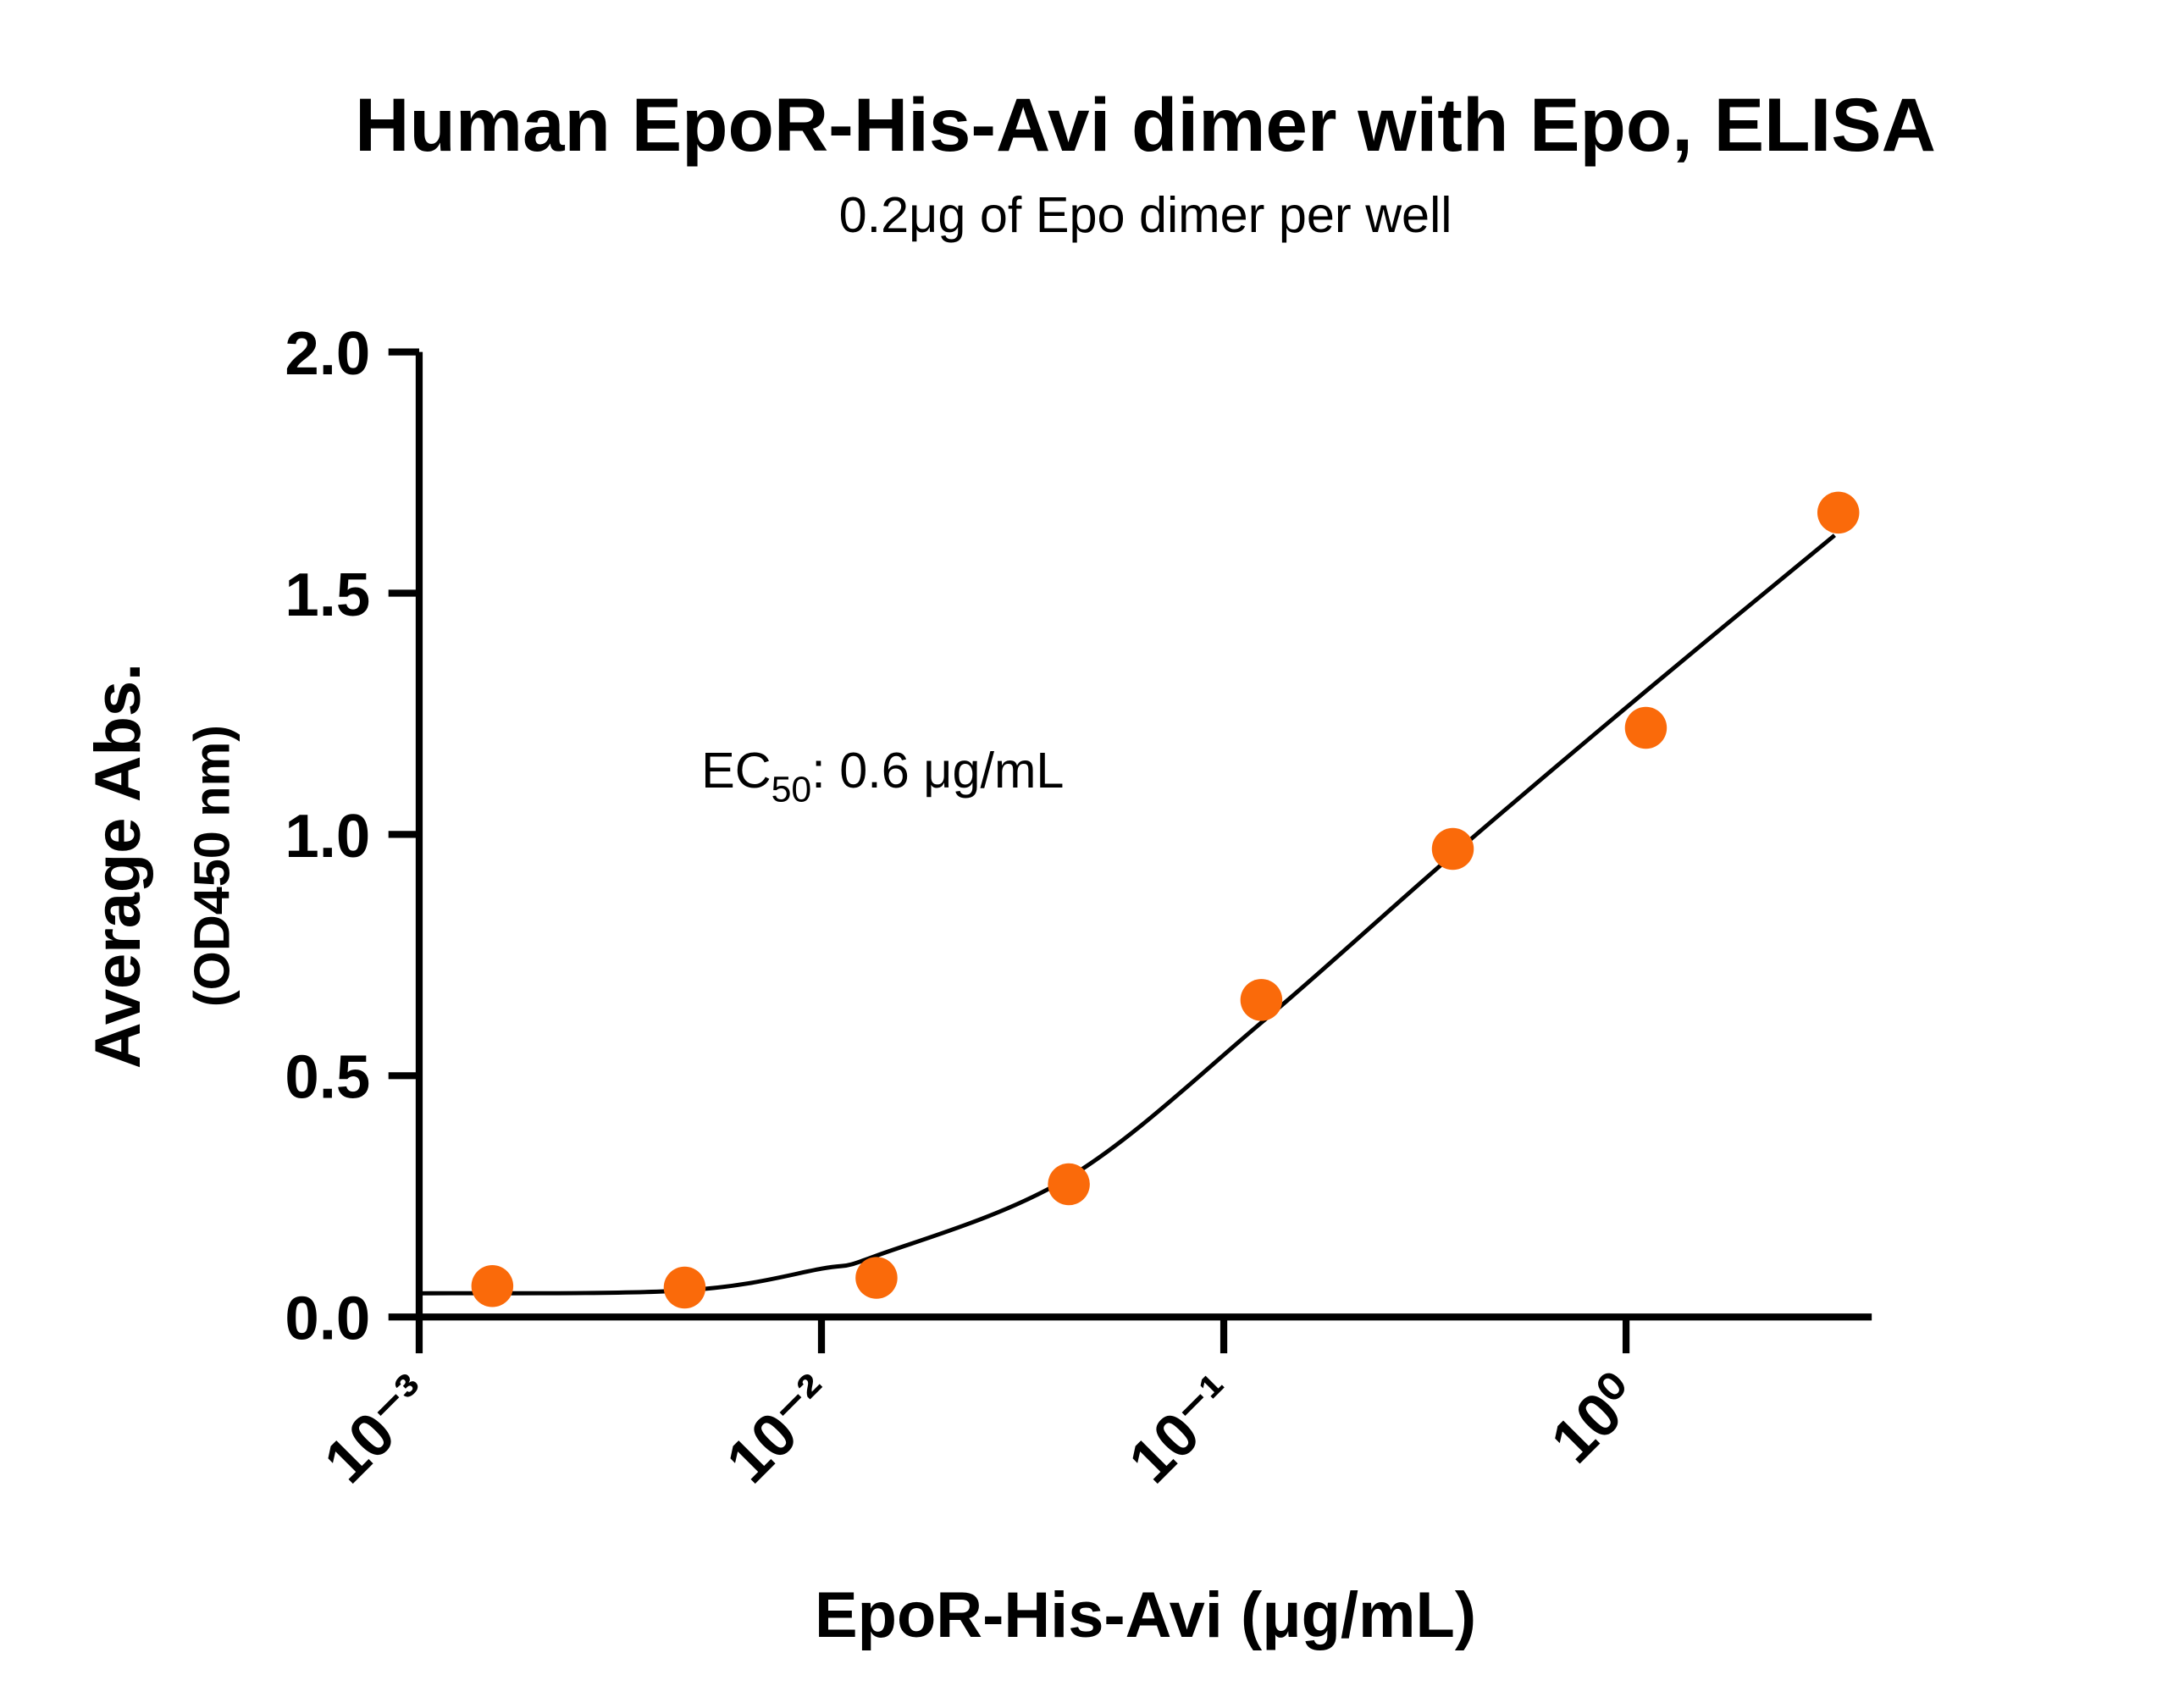 Image resolution: width=2168 pixels, height=1708 pixels. I want to click on chart-subtitle: 0.2μg of Epo dimer per well, so click(1145, 215).